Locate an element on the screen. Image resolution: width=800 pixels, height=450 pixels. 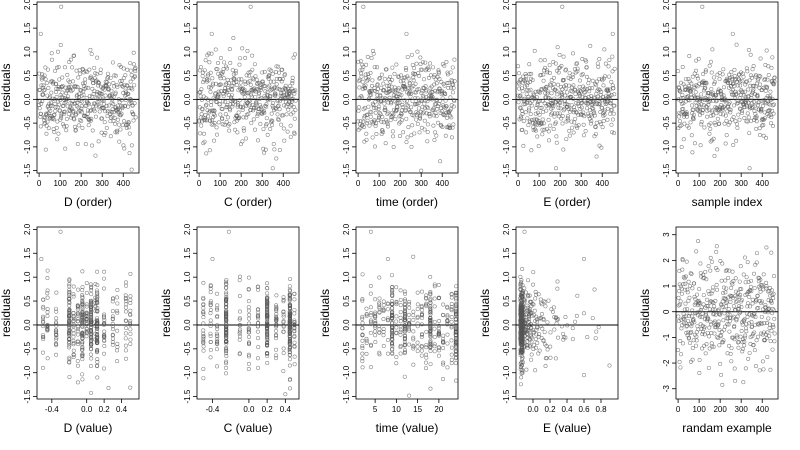
x-tick-label: 100 is located at coordinates (539, 183).